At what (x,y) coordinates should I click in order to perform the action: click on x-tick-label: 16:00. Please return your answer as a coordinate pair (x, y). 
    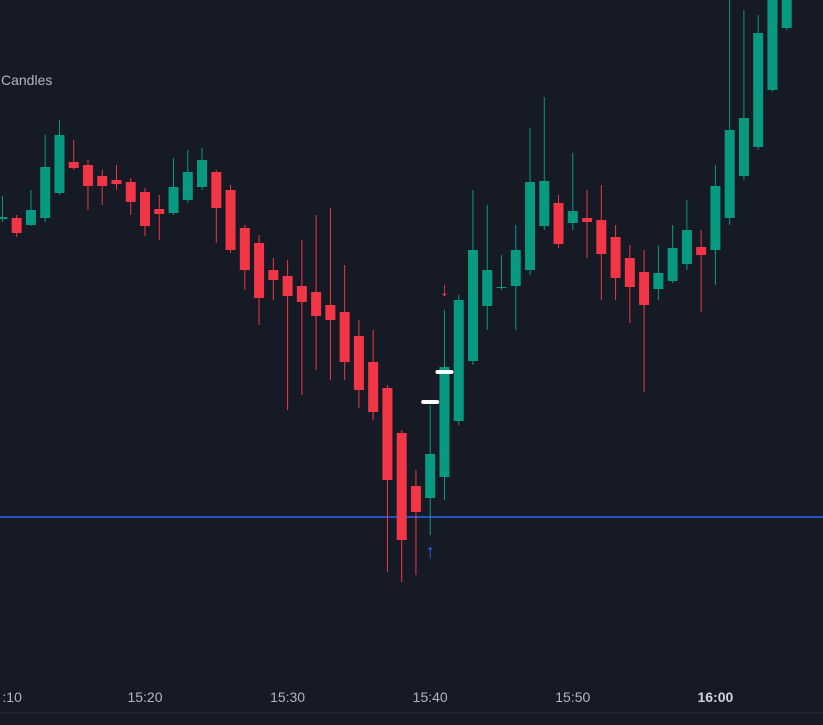
    Looking at the image, I should click on (715, 697).